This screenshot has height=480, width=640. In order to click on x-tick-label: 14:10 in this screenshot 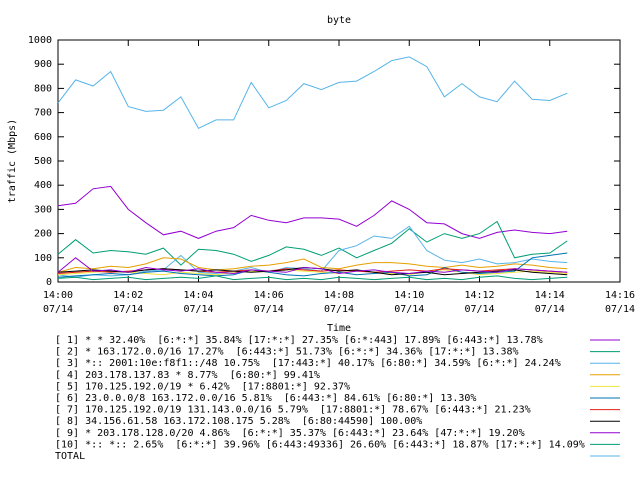, I will do `click(409, 295)`.